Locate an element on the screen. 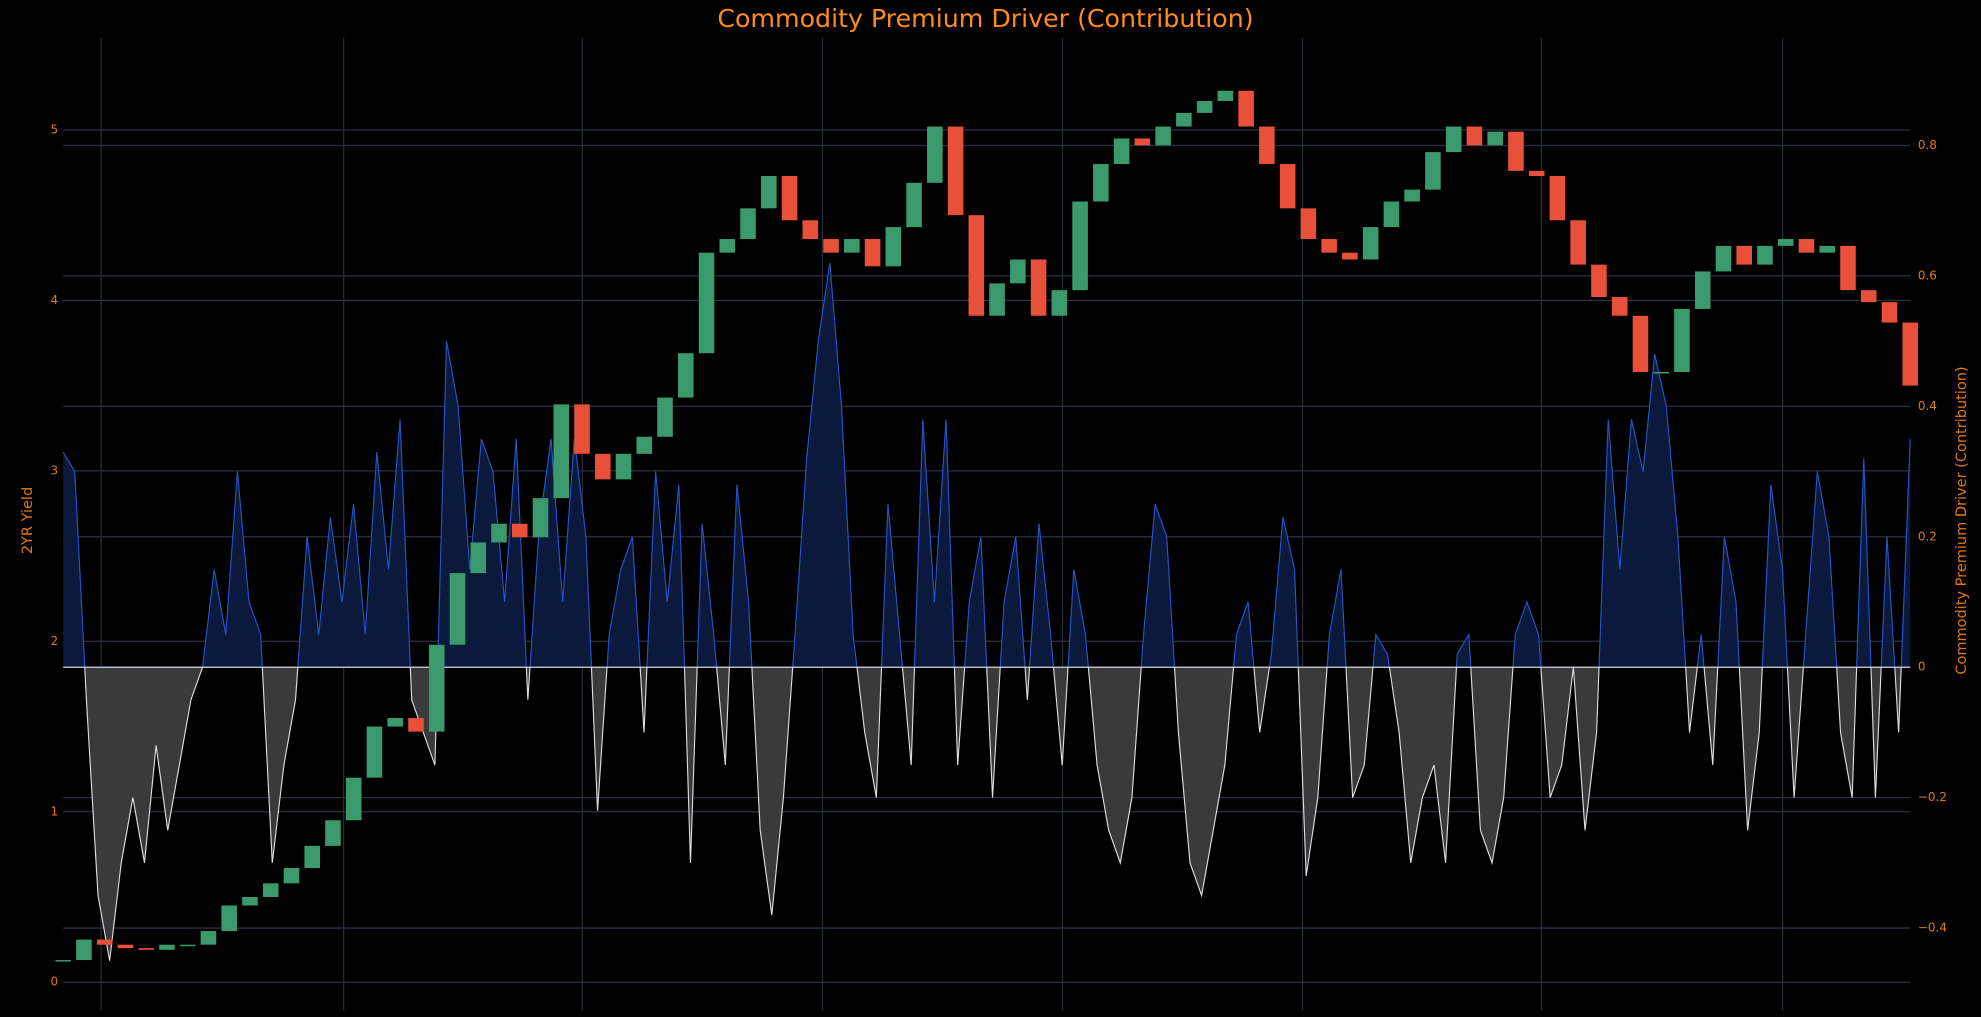 The image size is (1981, 1017). y2-tick-label: −0.4 is located at coordinates (1932, 928).